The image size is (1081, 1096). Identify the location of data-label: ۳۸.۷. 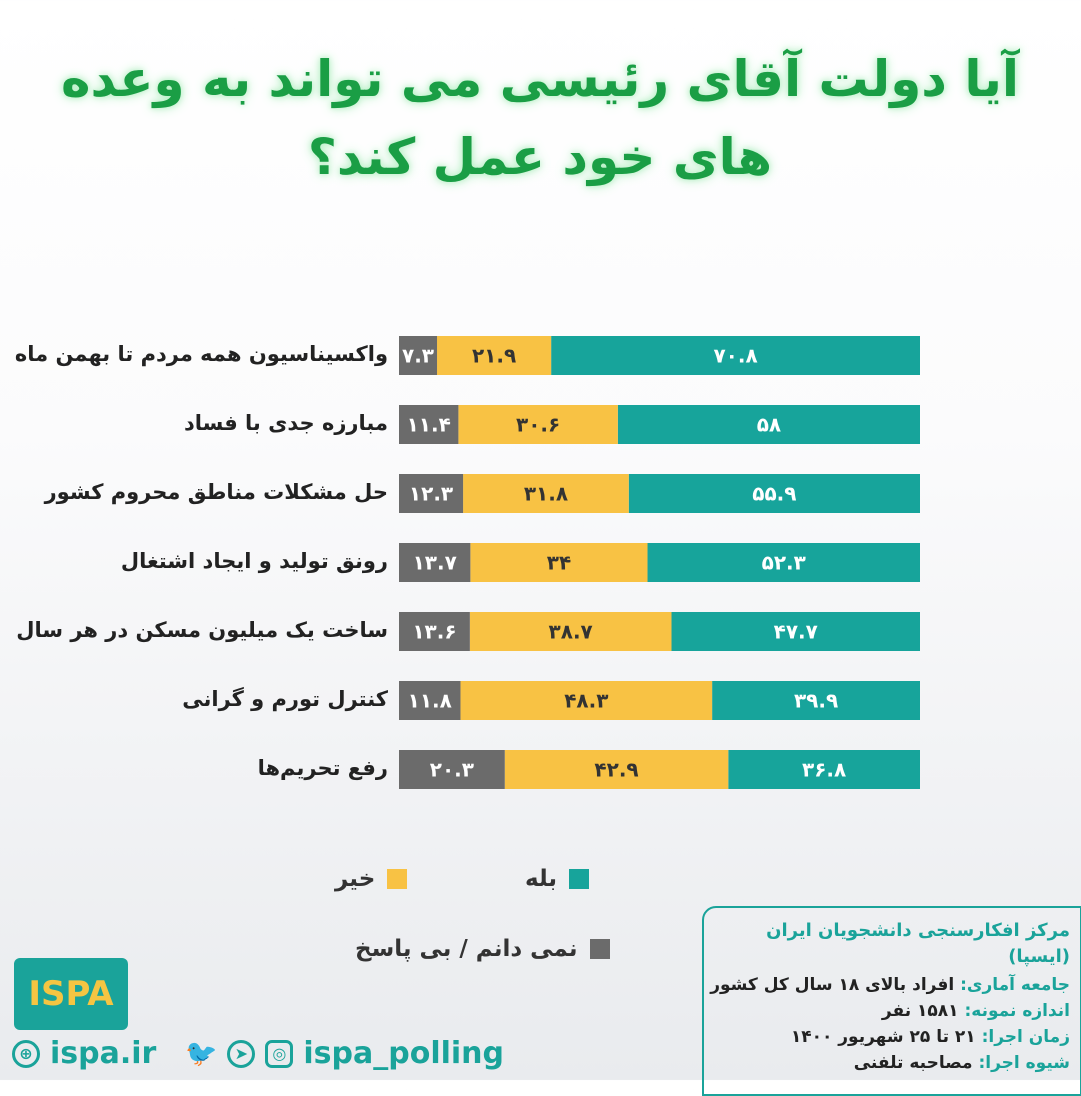
(571, 632).